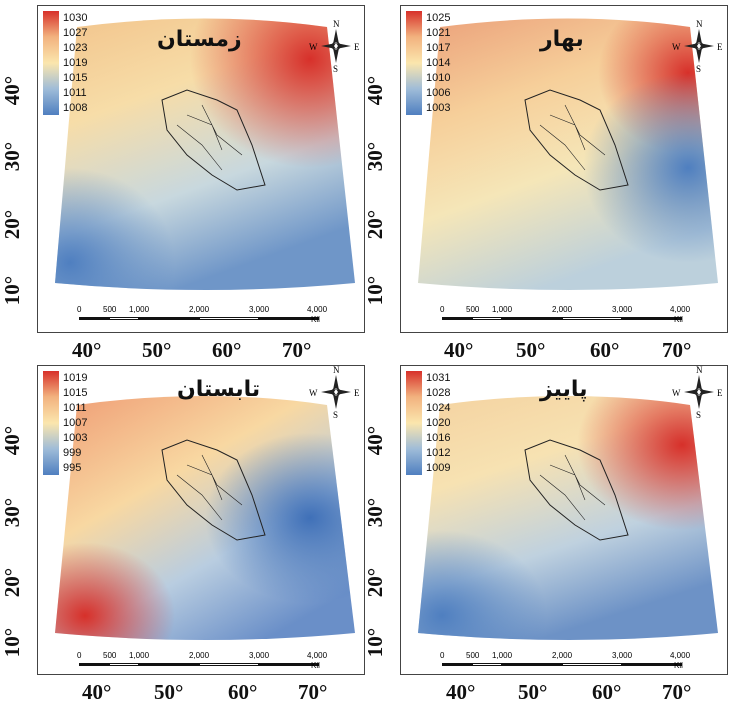  I want to click on legend-label: 1020, so click(438, 423).